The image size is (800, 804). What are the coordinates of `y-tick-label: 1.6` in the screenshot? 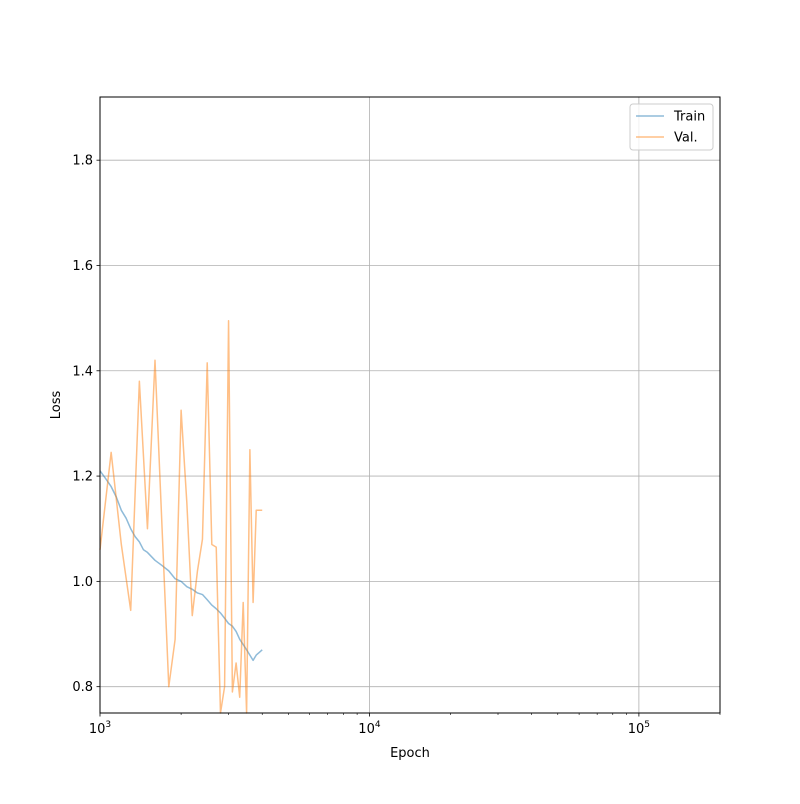 It's located at (82, 266).